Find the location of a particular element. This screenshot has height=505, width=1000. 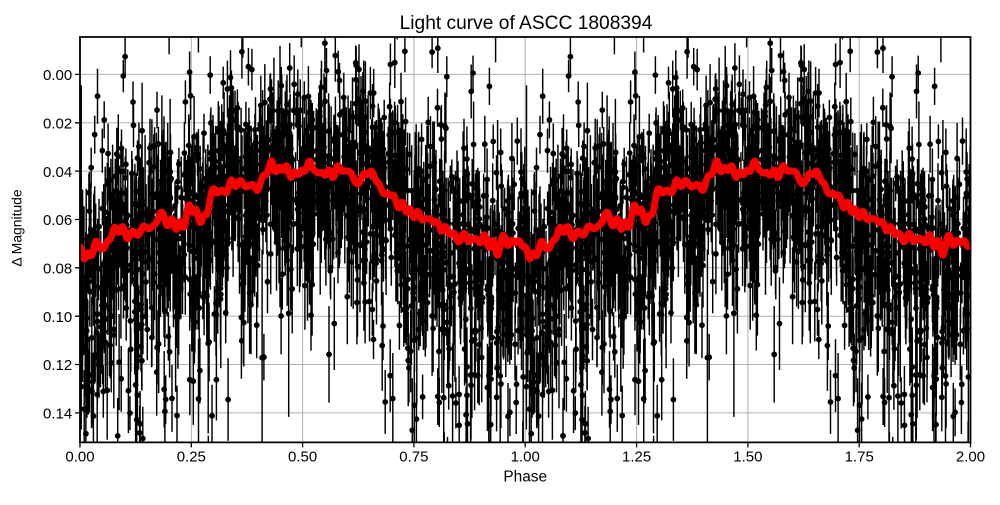

svg-text: 0.04 is located at coordinates (57, 172).